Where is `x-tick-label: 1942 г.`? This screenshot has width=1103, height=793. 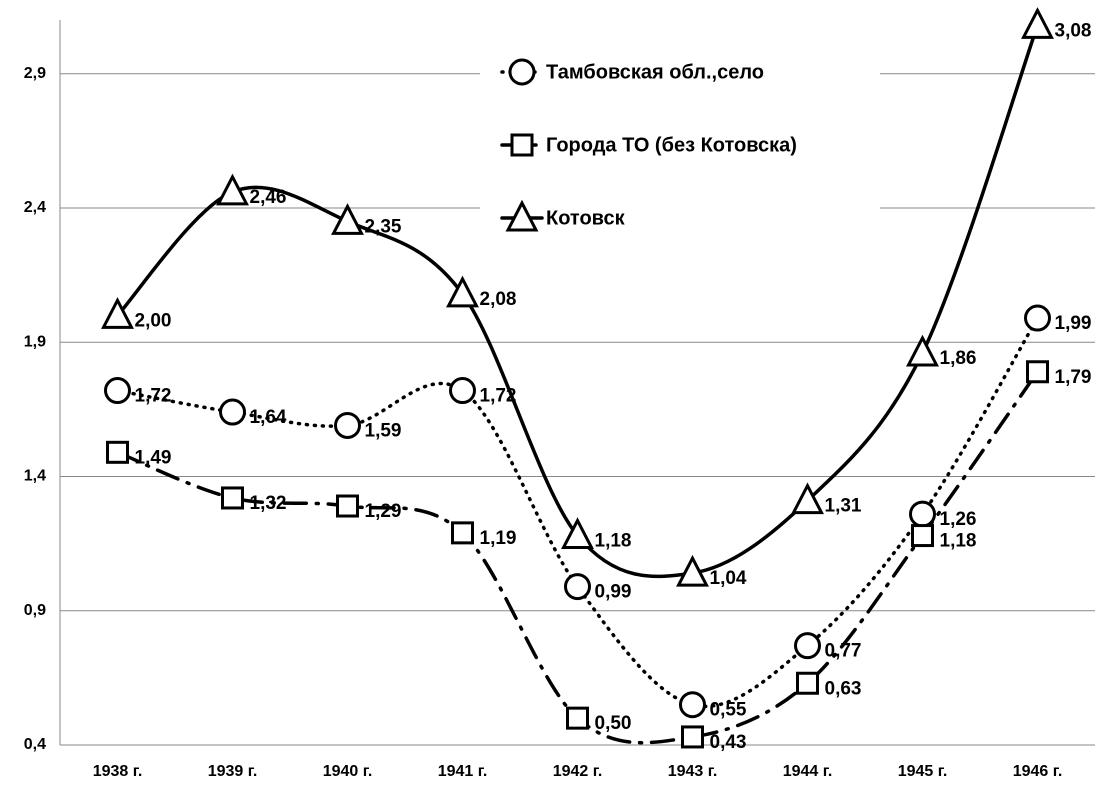 x-tick-label: 1942 г. is located at coordinates (578, 771).